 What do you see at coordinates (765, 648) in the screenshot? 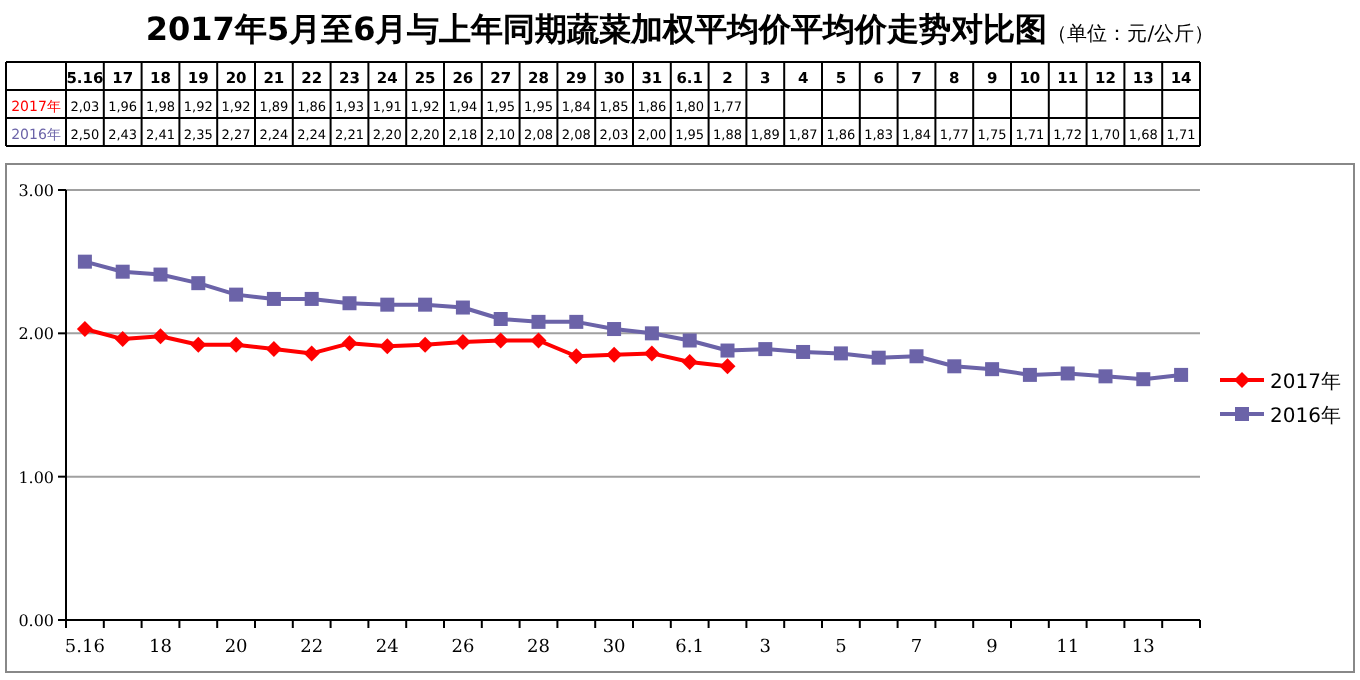
I see `category-label: 3` at bounding box center [765, 648].